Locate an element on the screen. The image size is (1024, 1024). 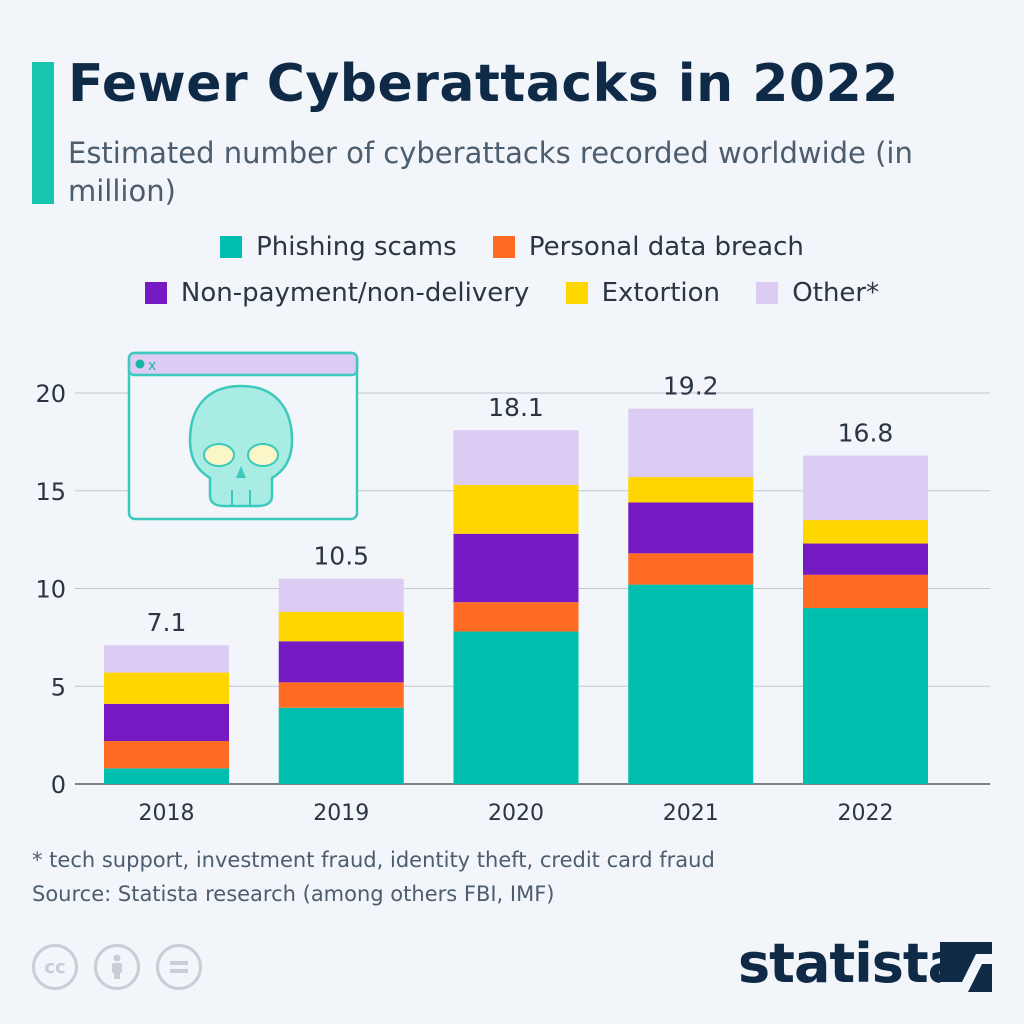
statista-logo-icon is located at coordinates (966, 967).